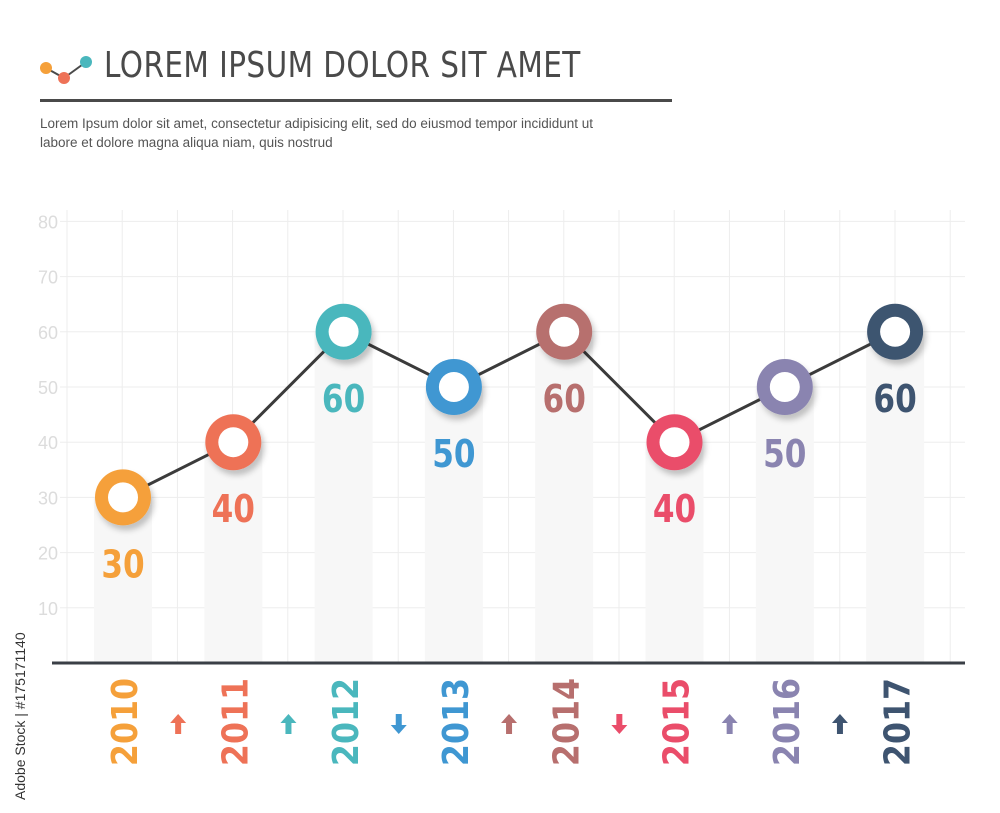 Image resolution: width=1000 pixels, height=813 pixels. I want to click on page-title: LOREM IPSUM DOLOR SIT AMET, so click(342, 65).